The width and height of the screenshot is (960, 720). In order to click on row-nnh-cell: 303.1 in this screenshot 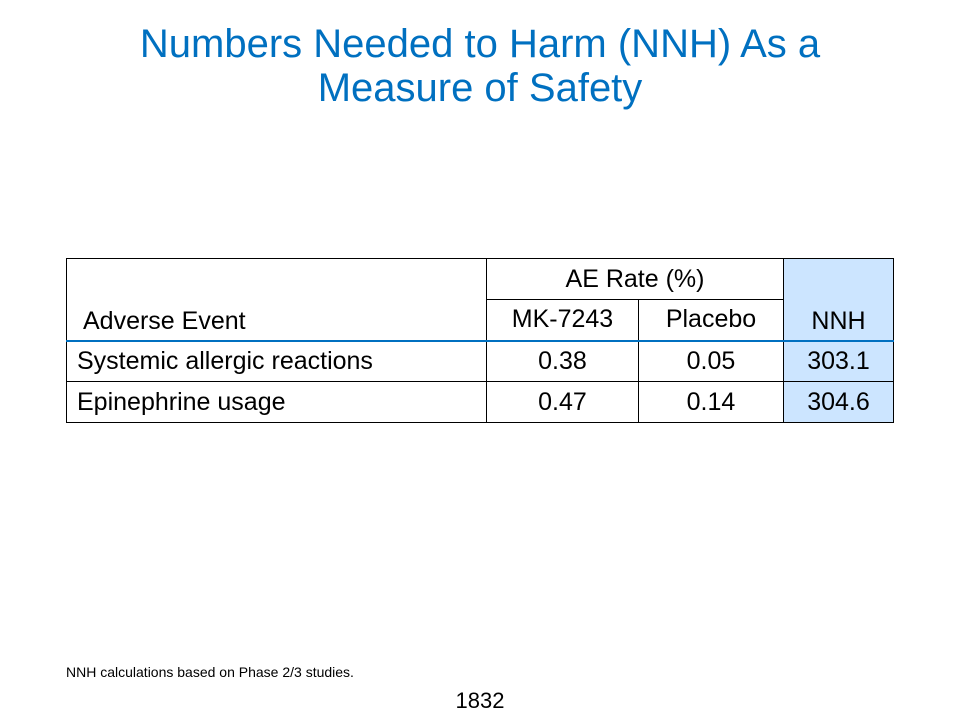, I will do `click(838, 360)`.